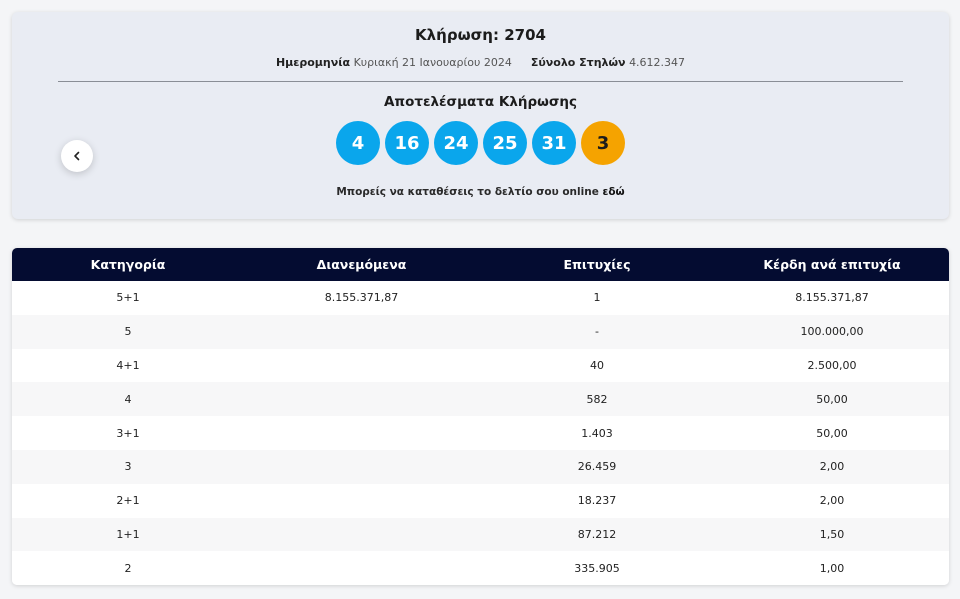 Image resolution: width=960 pixels, height=599 pixels. Describe the element at coordinates (597, 399) in the screenshot. I see `cell-winners: 582` at that location.